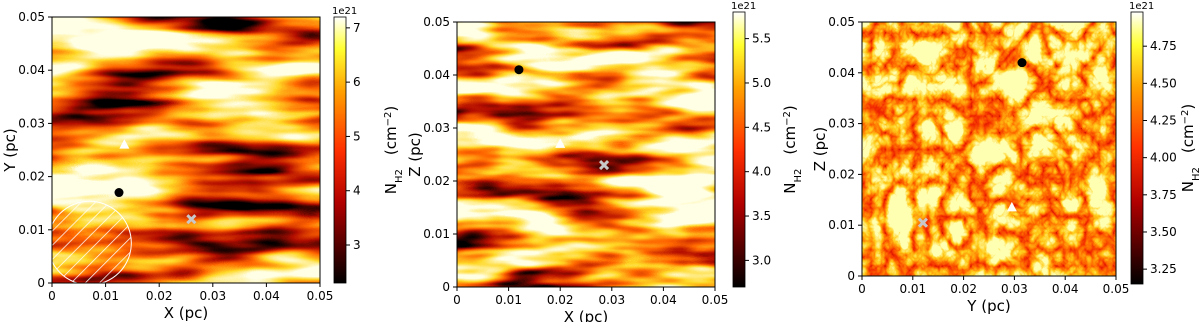 The width and height of the screenshot is (1200, 322). I want to click on colorbar-tick-label: 3.50, so click(1163, 232).